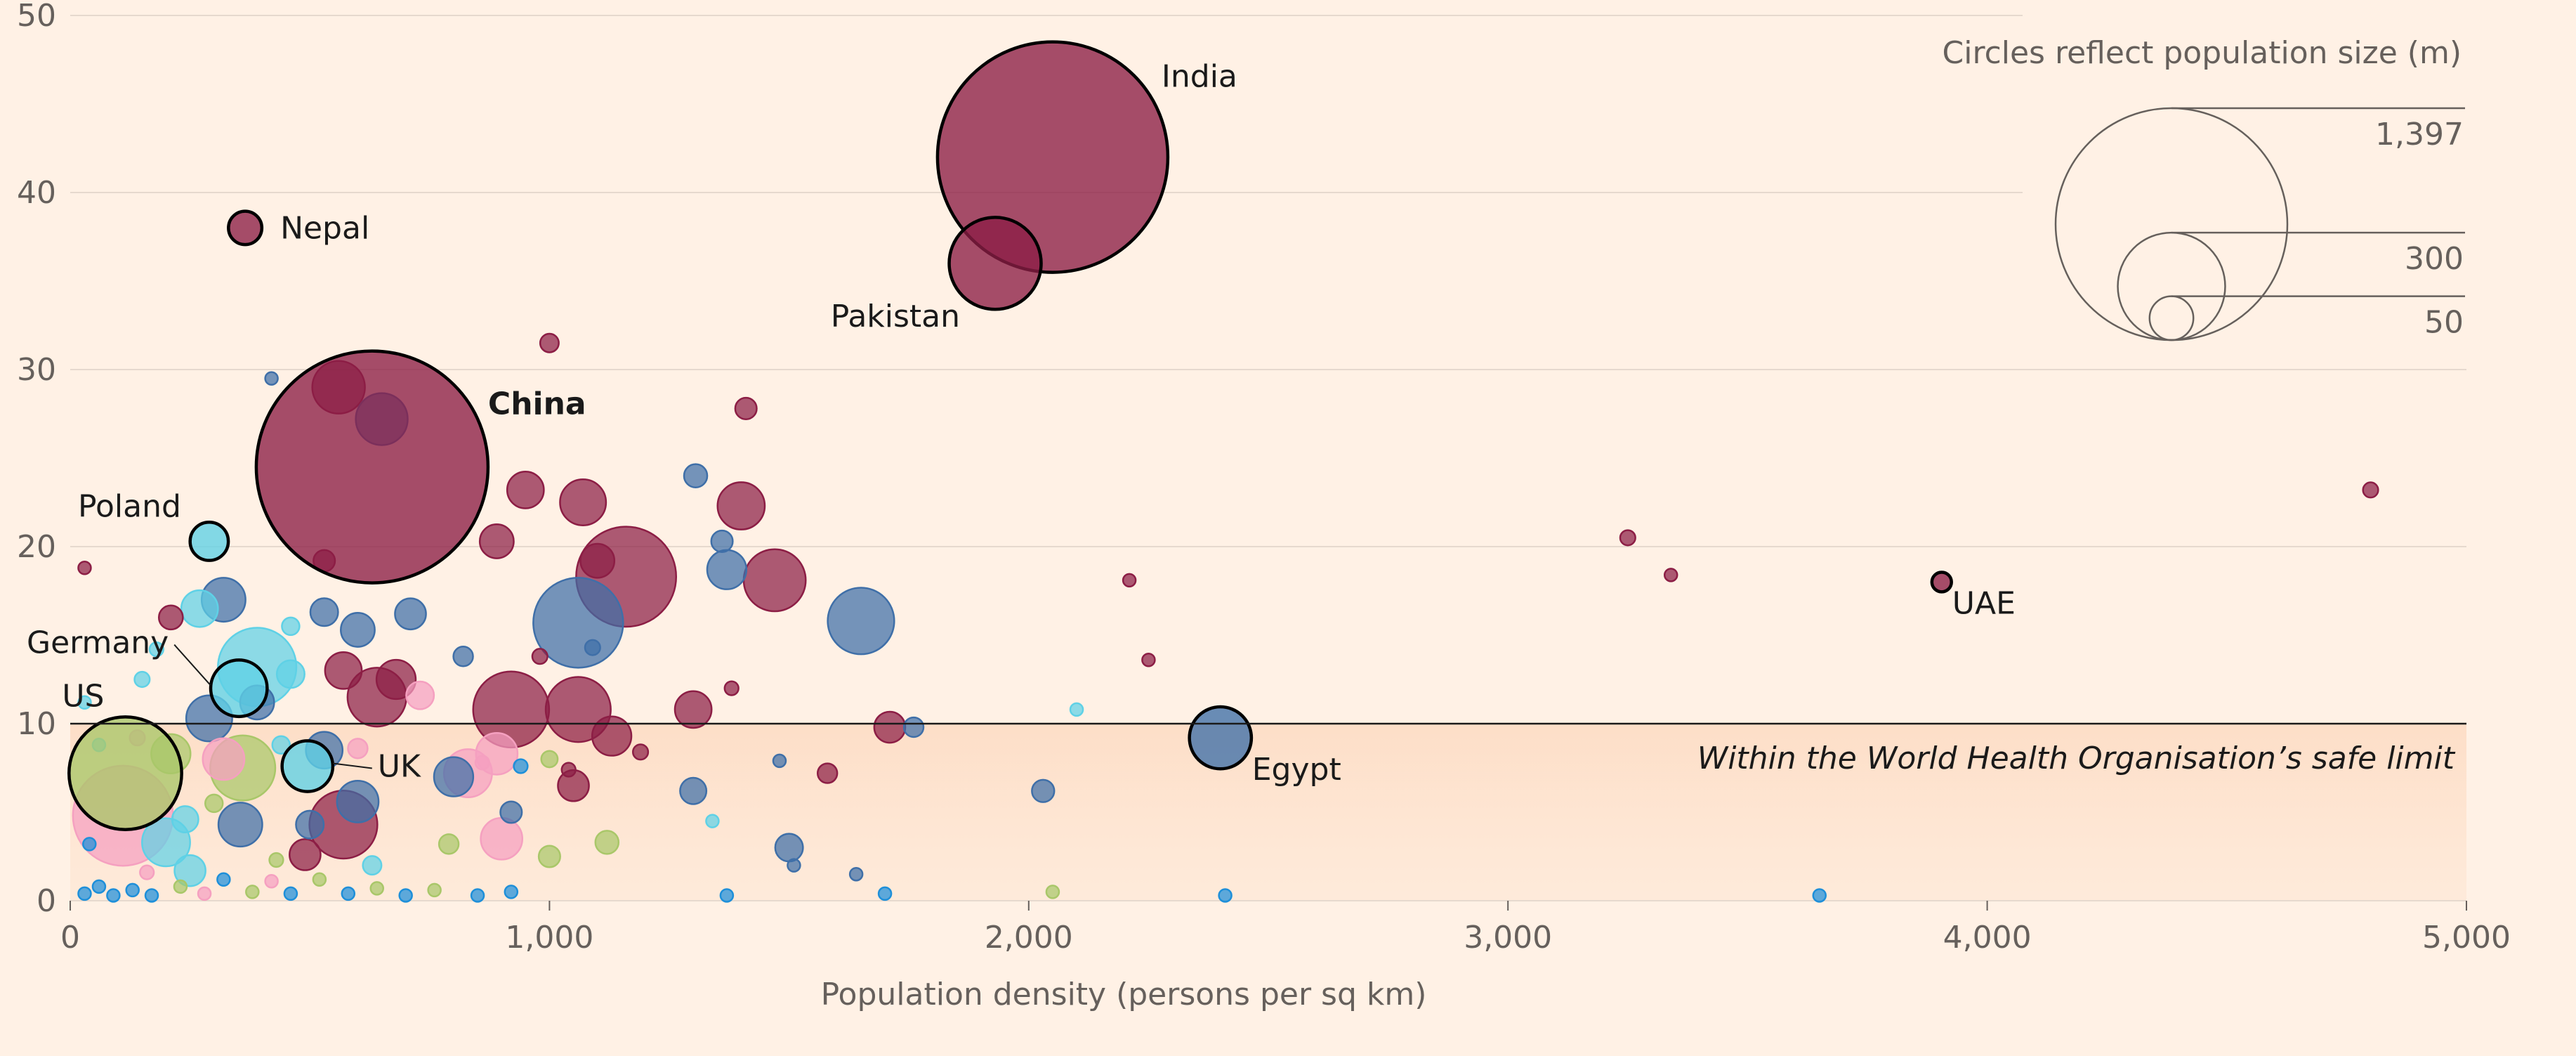  Describe the element at coordinates (36, 724) in the screenshot. I see `y-tick-label: 10` at that location.